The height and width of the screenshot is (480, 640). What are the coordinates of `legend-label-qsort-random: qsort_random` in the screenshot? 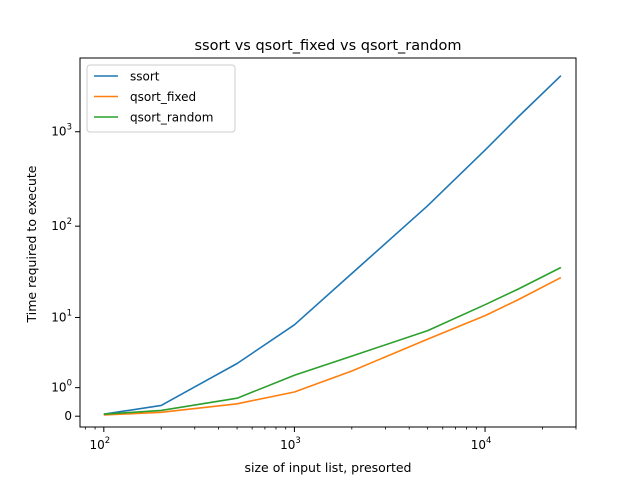 It's located at (171, 118).